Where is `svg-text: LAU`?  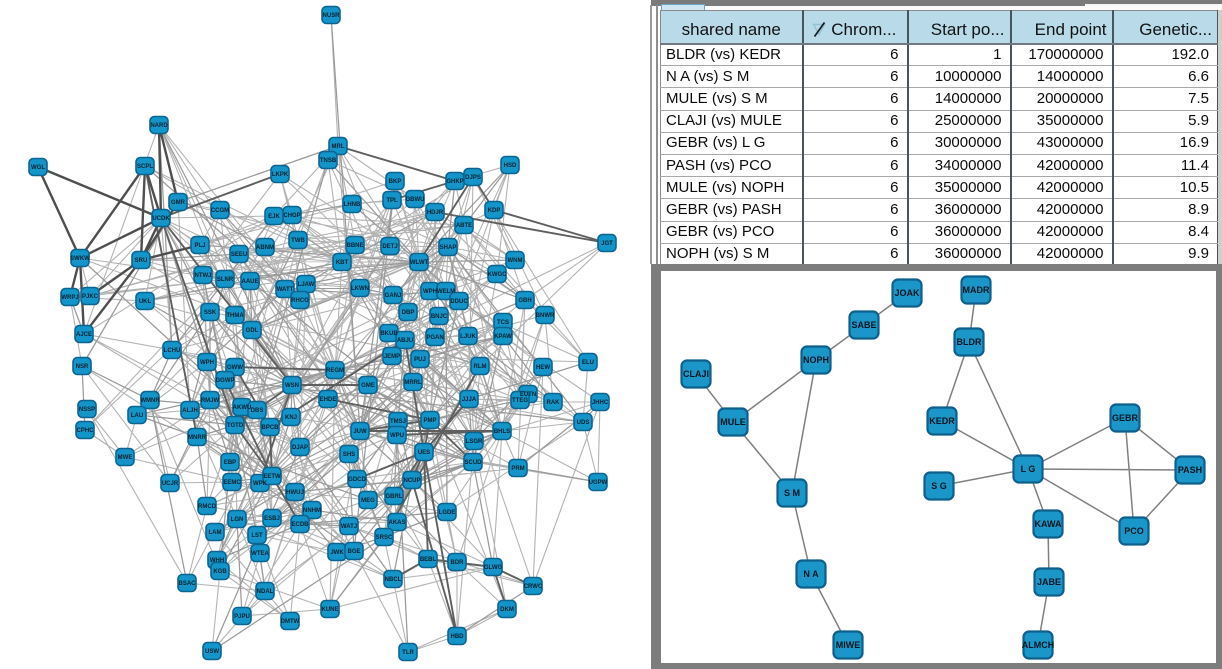 svg-text: LAU is located at coordinates (137, 416).